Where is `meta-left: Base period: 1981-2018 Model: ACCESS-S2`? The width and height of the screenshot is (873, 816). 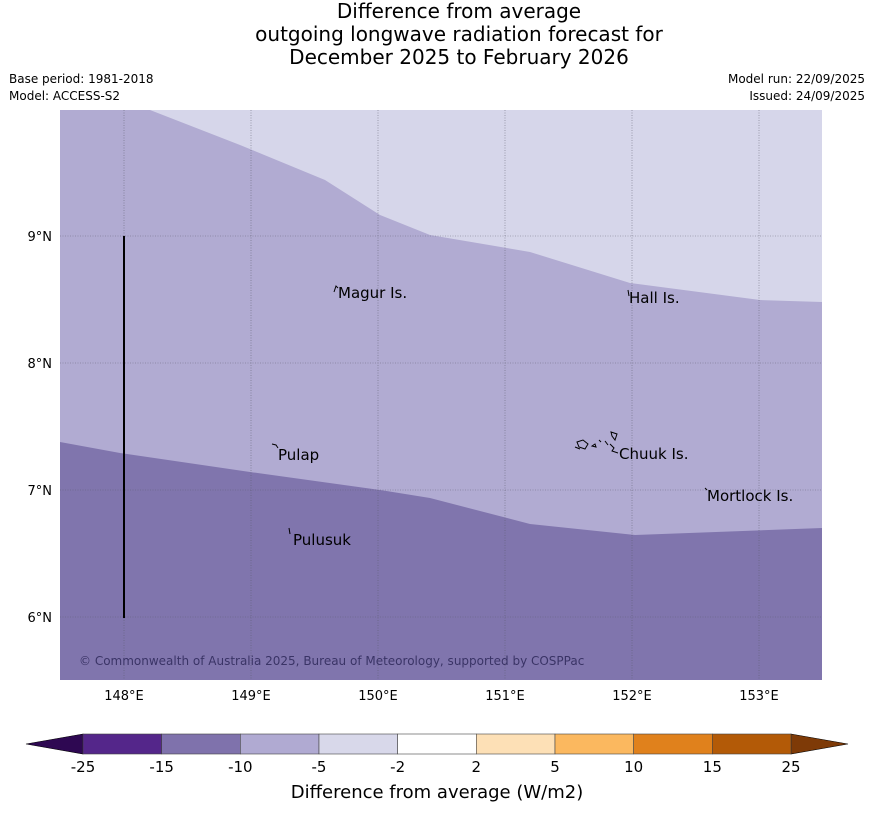
meta-left: Base period: 1981-2018 Model: ACCESS-S2 is located at coordinates (81, 88).